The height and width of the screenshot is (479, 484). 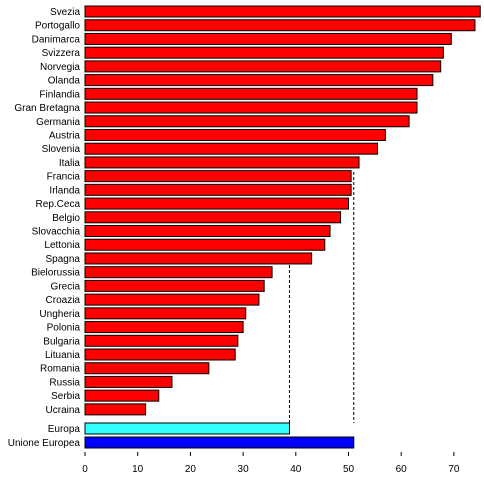 I want to click on bar-danimarca, so click(x=268, y=38).